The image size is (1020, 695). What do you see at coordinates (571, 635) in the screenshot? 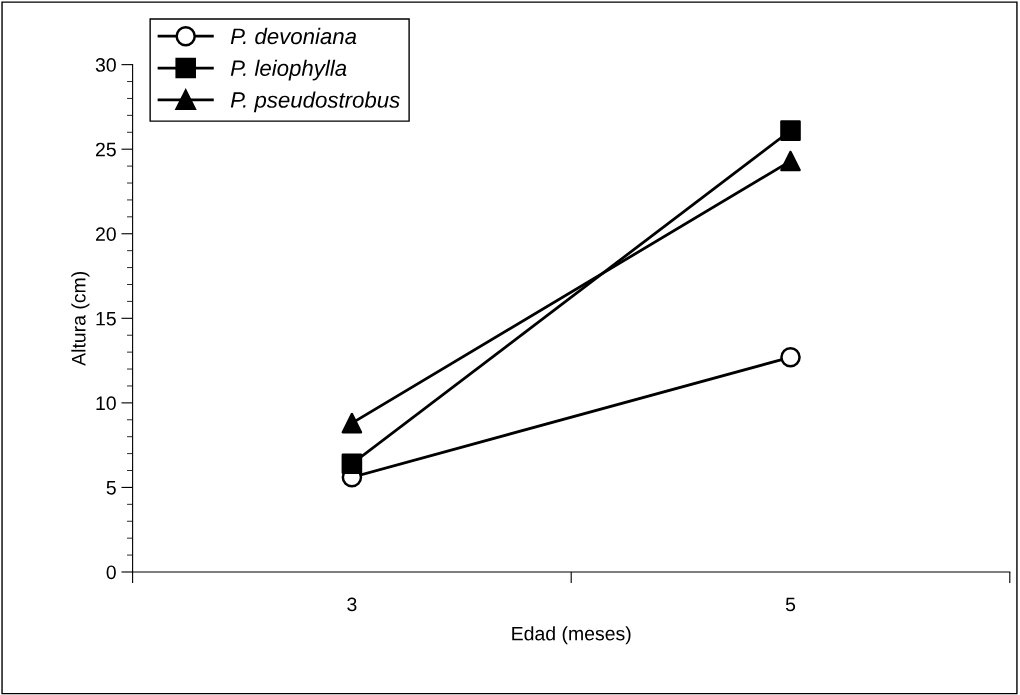
I see `x-axis-title: Edad (meses)` at bounding box center [571, 635].